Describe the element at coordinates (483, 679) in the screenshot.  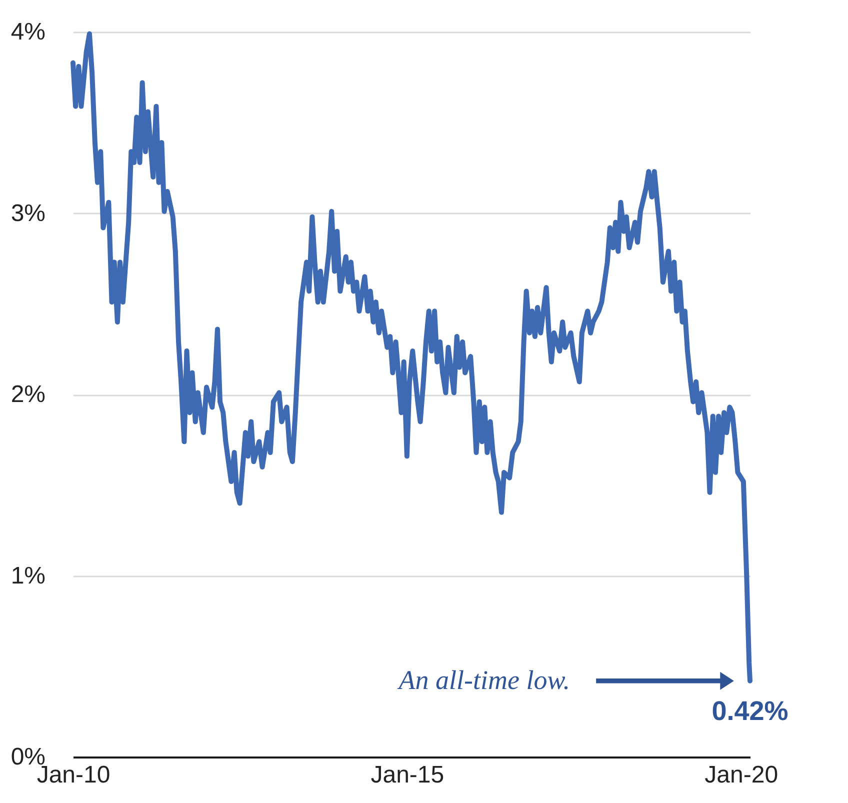
I see `annotation: An all-time low.` at that location.